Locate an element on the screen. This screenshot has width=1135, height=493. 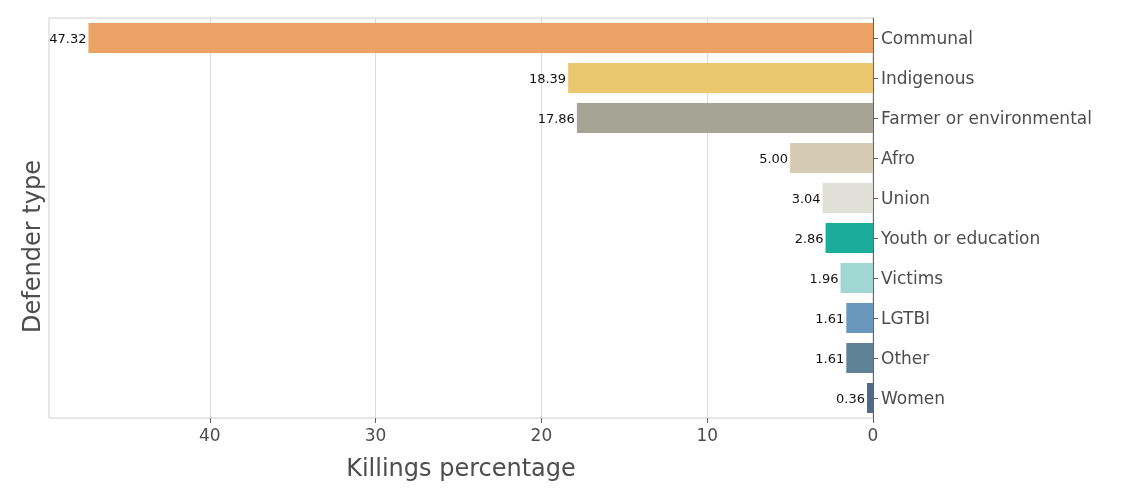
data-label: 3.04 is located at coordinates (806, 198).